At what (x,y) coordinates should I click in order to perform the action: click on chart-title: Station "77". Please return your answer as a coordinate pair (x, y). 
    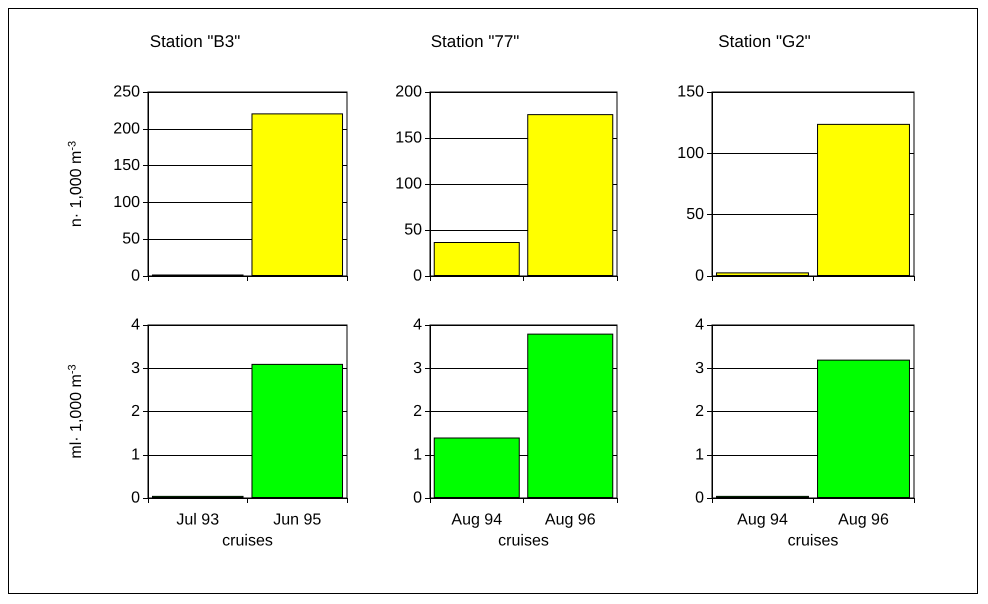
    Looking at the image, I should click on (475, 41).